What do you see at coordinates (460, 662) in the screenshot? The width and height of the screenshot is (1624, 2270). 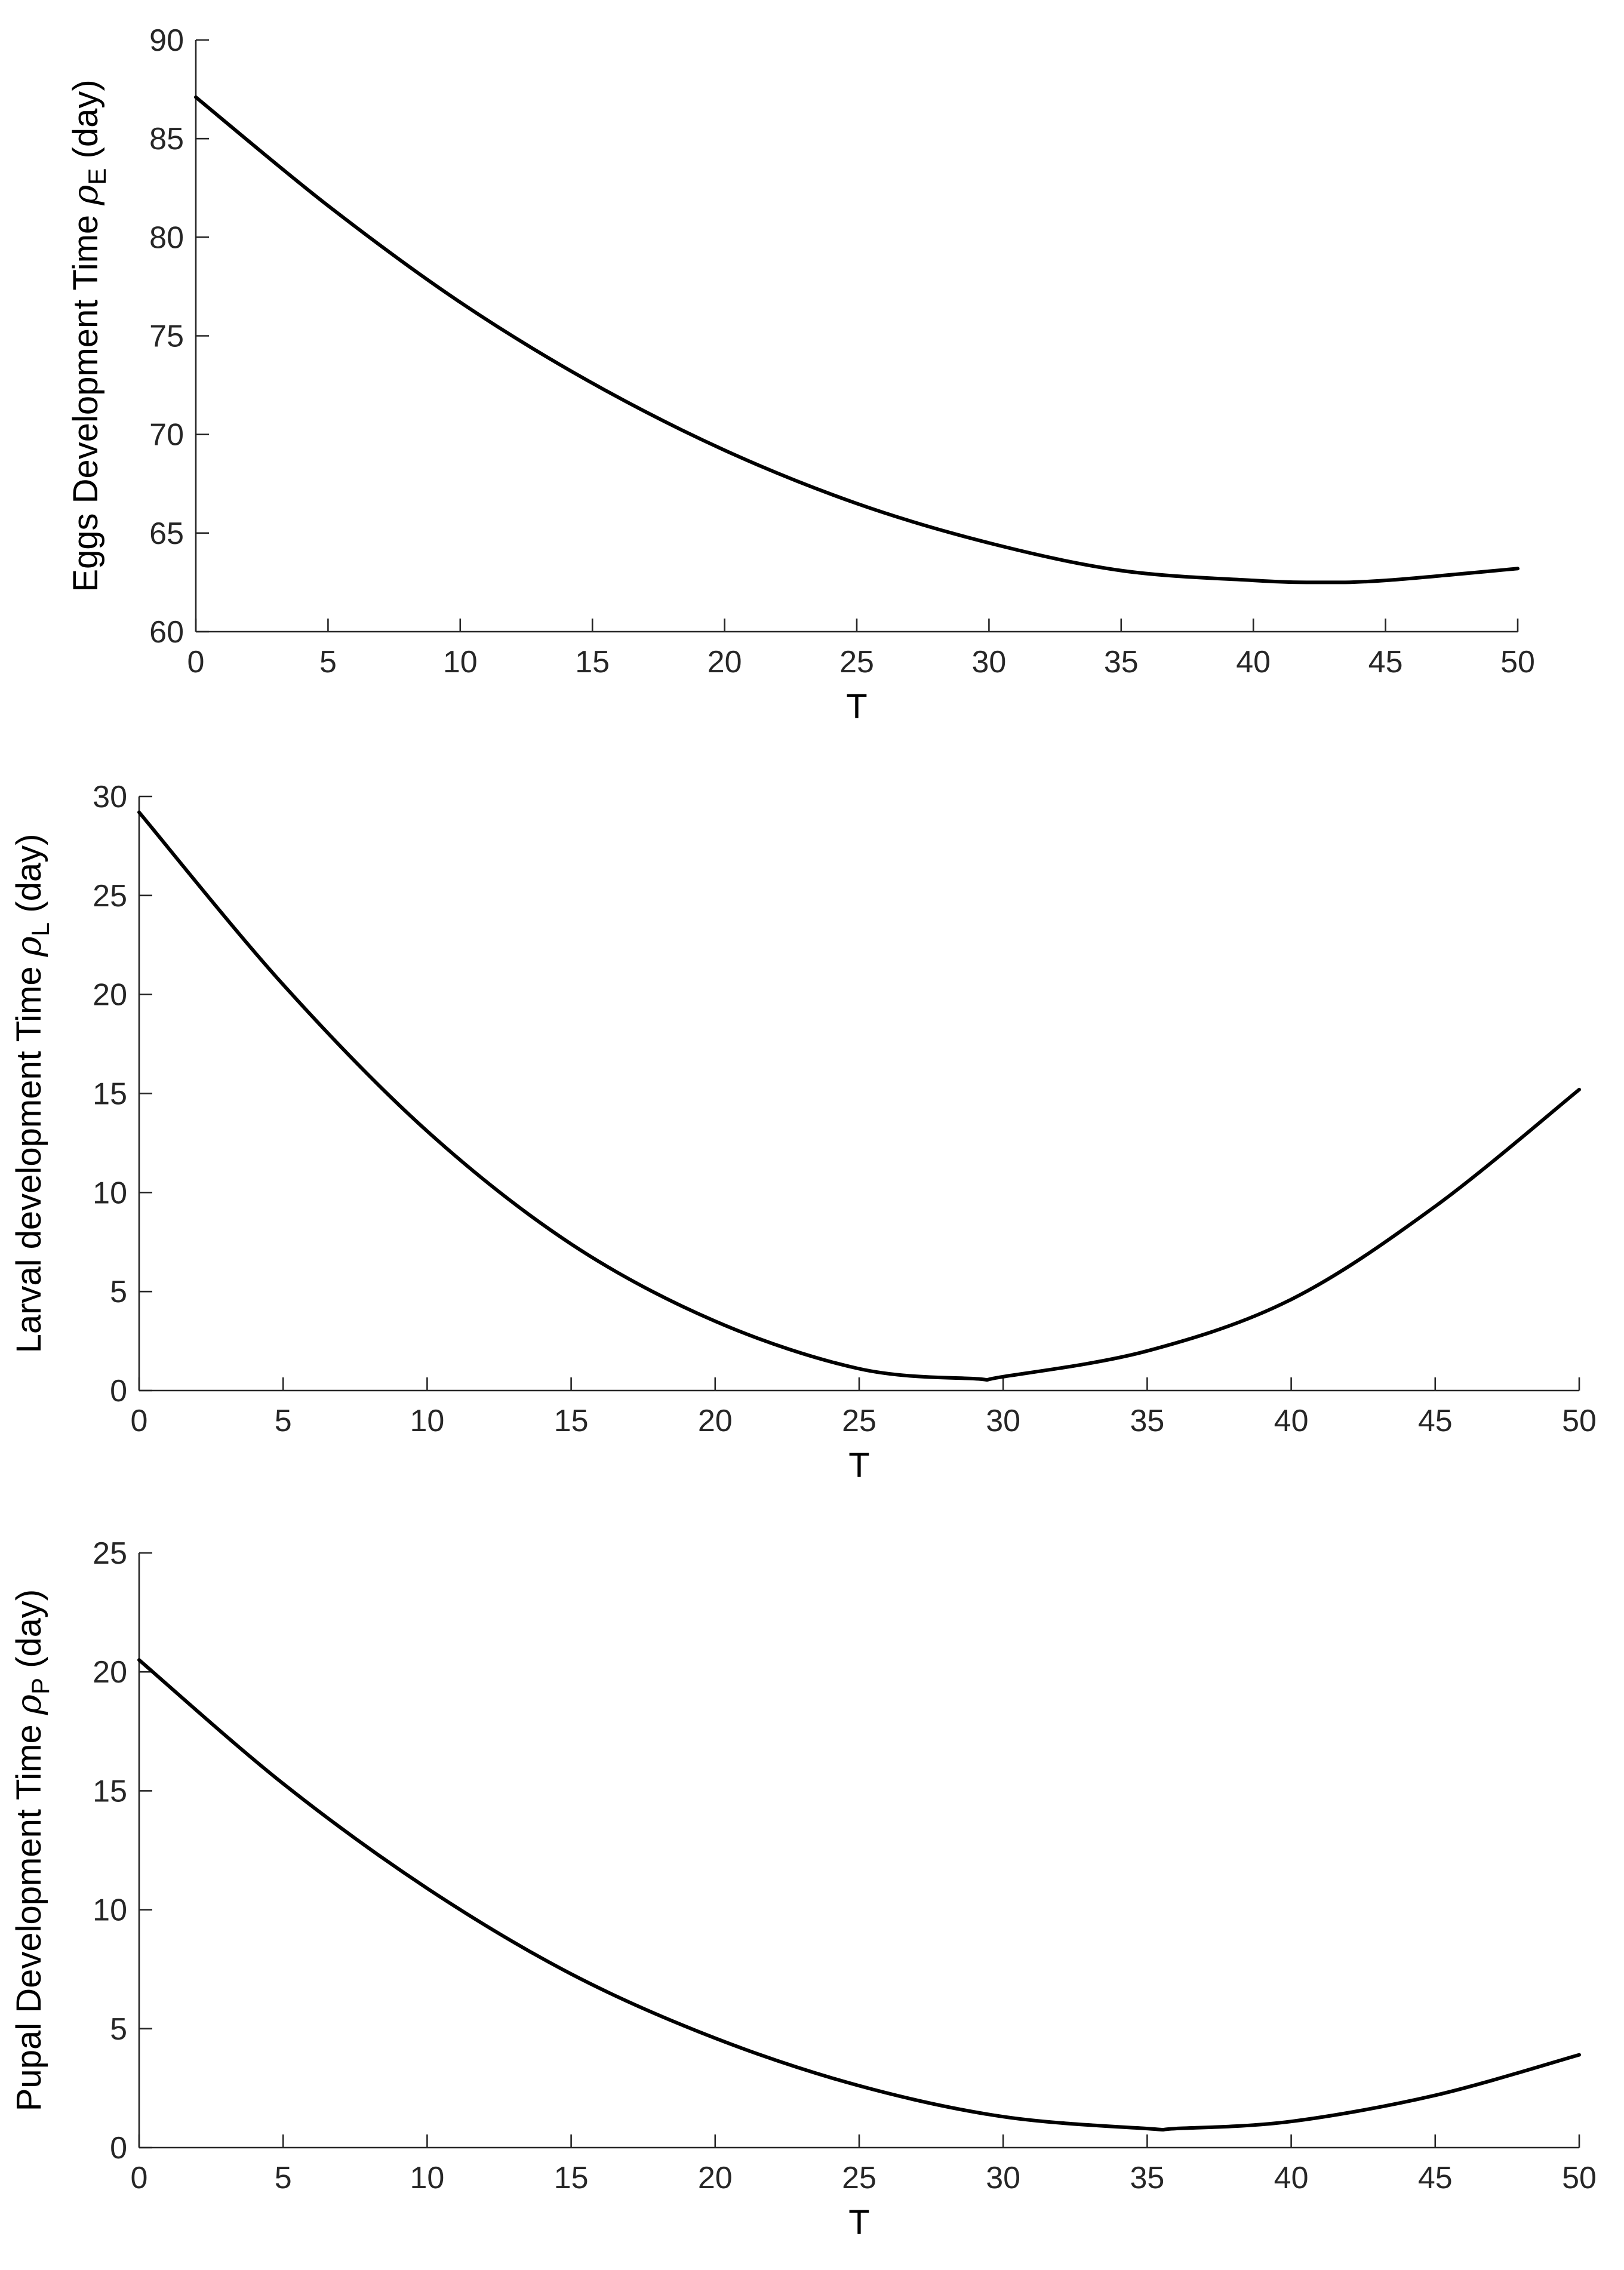 I see `eggs-x-tick-label: 10` at bounding box center [460, 662].